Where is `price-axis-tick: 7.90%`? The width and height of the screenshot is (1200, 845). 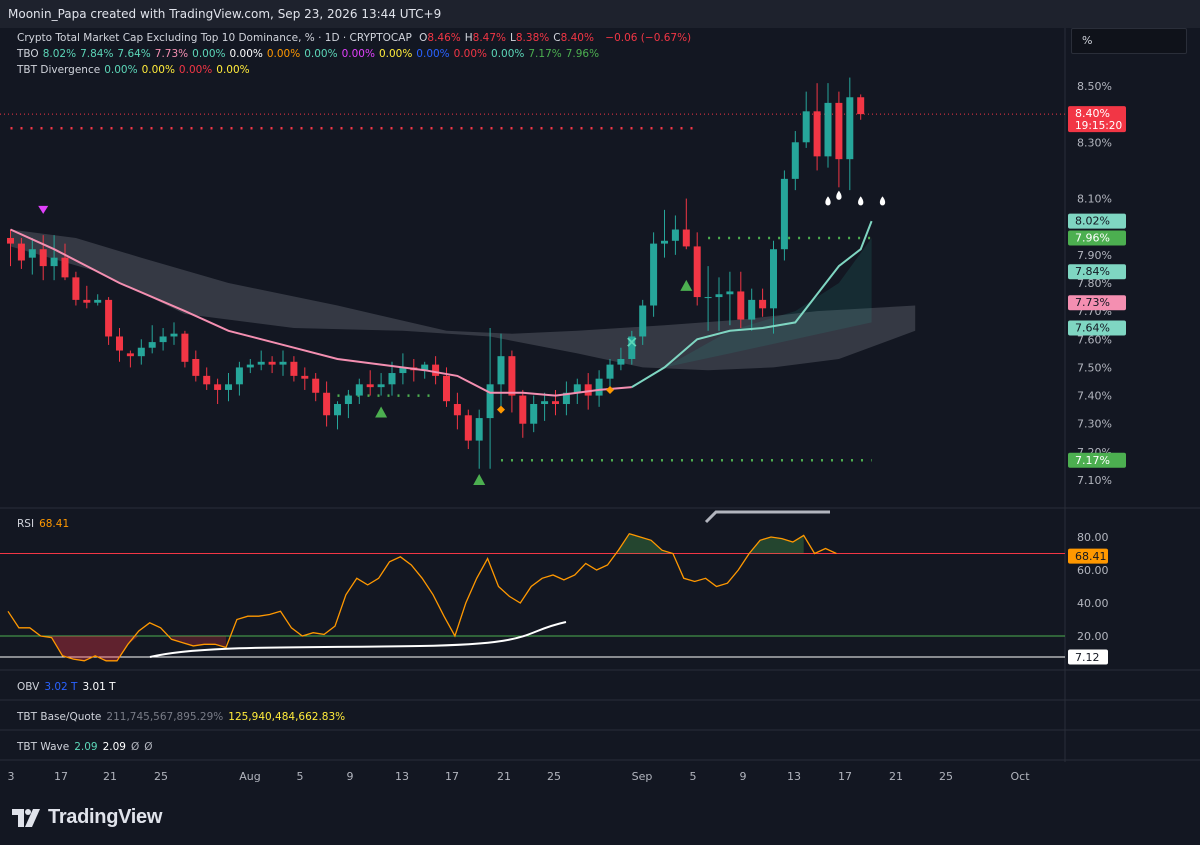
price-axis-tick: 7.90% is located at coordinates (1094, 255).